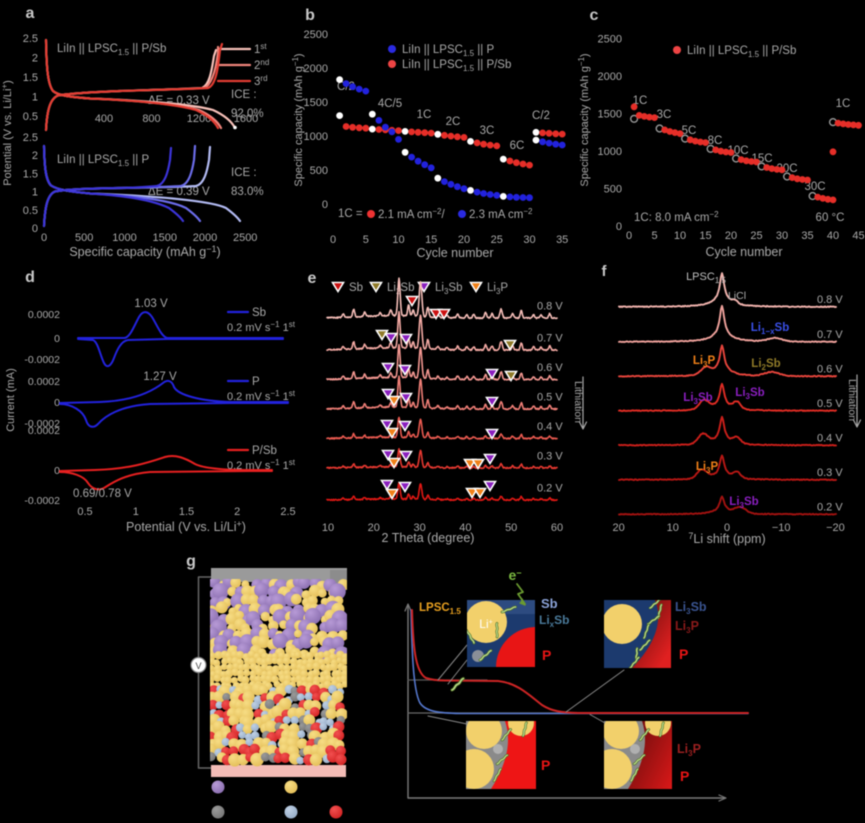 The width and height of the screenshot is (865, 823). I want to click on svg-text: −10, so click(781, 528).